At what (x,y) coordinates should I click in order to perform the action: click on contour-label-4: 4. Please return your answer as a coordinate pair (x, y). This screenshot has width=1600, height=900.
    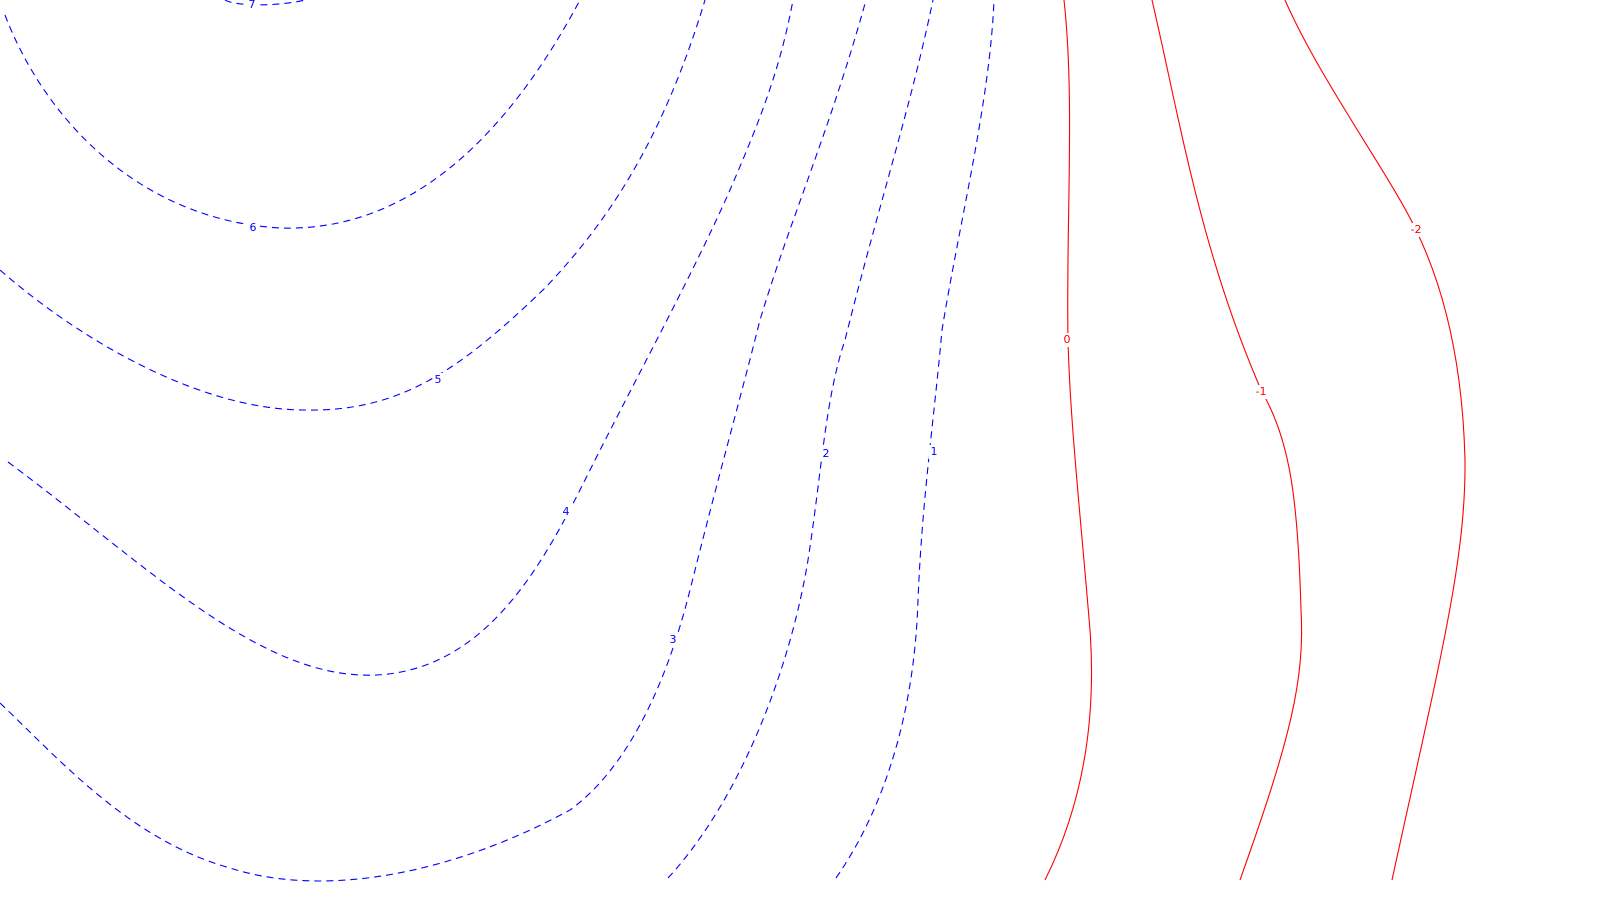
    Looking at the image, I should click on (566, 511).